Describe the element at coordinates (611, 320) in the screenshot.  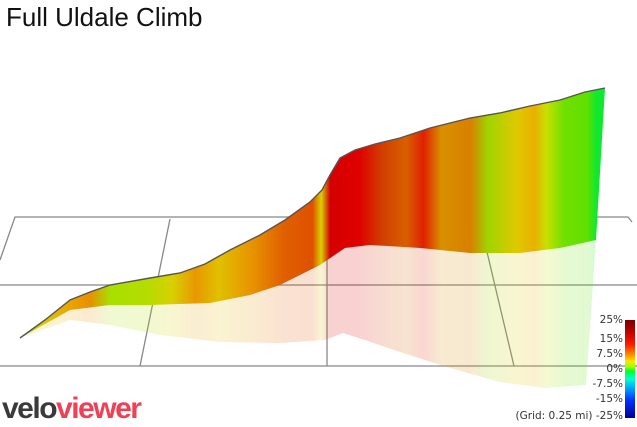
I see `legend-label-25: 25%` at that location.